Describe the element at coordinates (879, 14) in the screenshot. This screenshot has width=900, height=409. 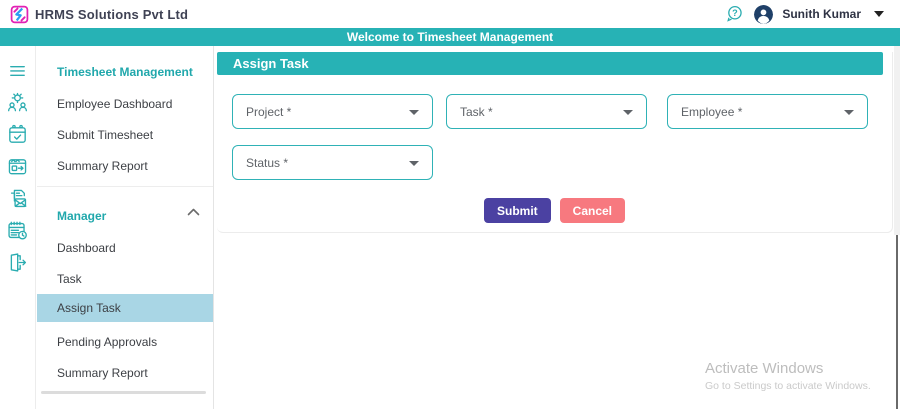
I see `chevron-down-icon` at that location.